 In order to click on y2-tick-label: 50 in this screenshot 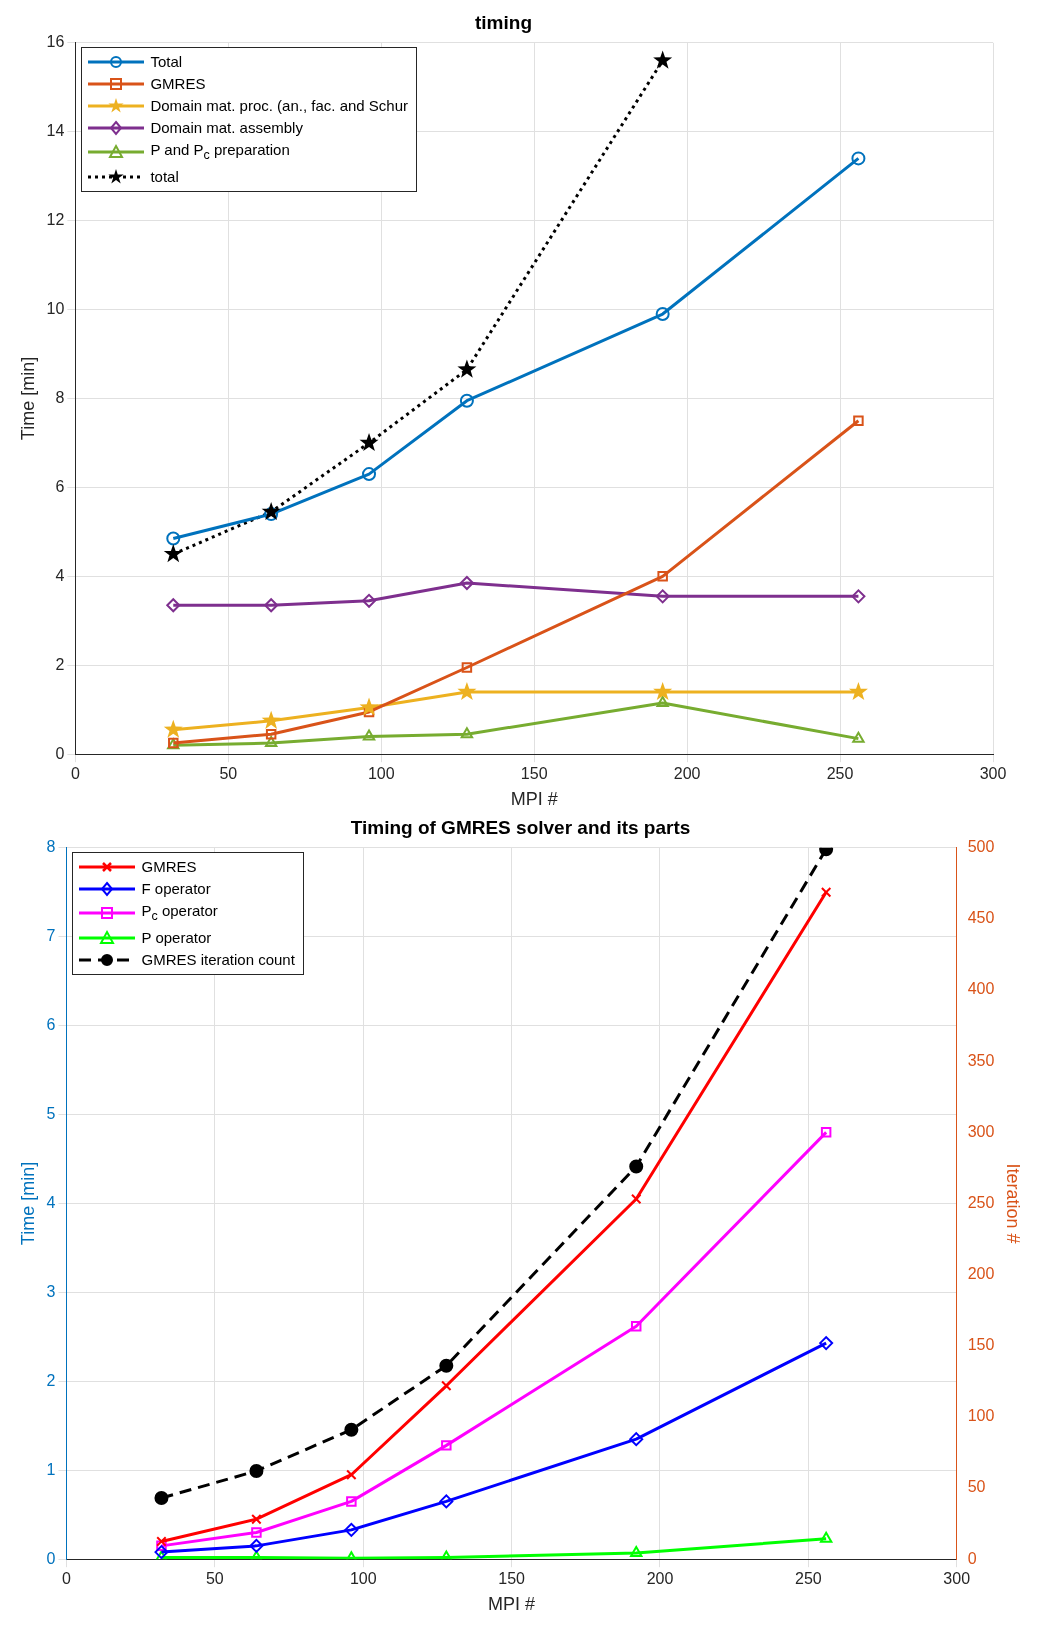, I will do `click(976, 1487)`.